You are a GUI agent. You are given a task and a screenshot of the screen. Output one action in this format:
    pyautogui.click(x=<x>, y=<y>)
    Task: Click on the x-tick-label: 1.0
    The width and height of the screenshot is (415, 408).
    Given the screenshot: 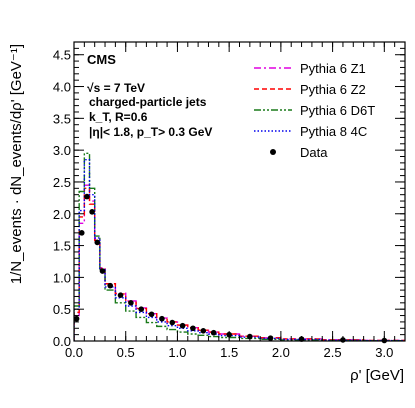 What is the action you would take?
    pyautogui.click(x=177, y=352)
    